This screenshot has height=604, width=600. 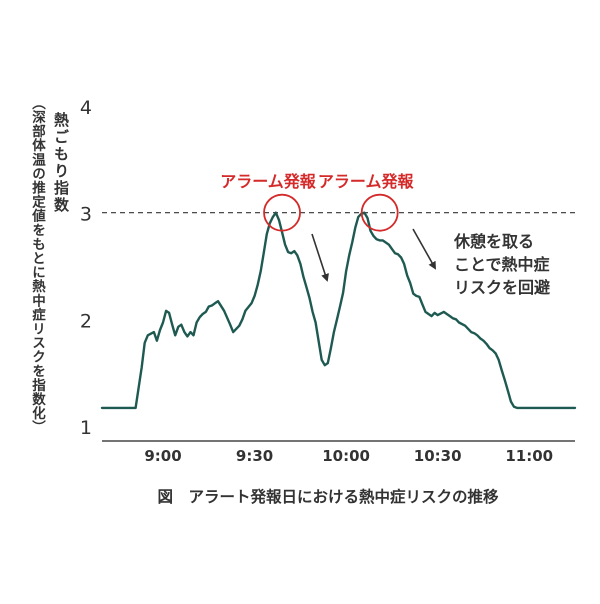 I want to click on trend-arrows, so click(x=373, y=255).